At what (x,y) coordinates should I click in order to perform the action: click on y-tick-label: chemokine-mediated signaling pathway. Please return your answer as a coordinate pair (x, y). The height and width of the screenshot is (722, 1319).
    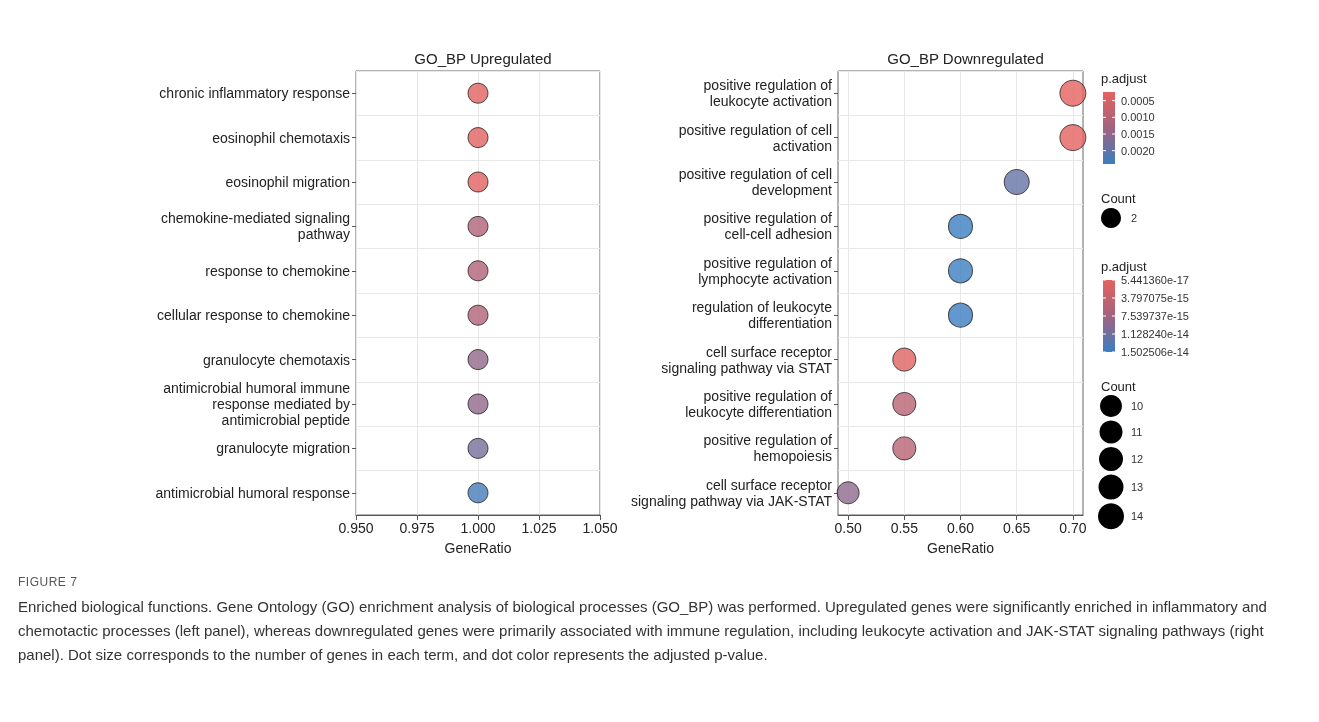
    Looking at the image, I should click on (255, 226).